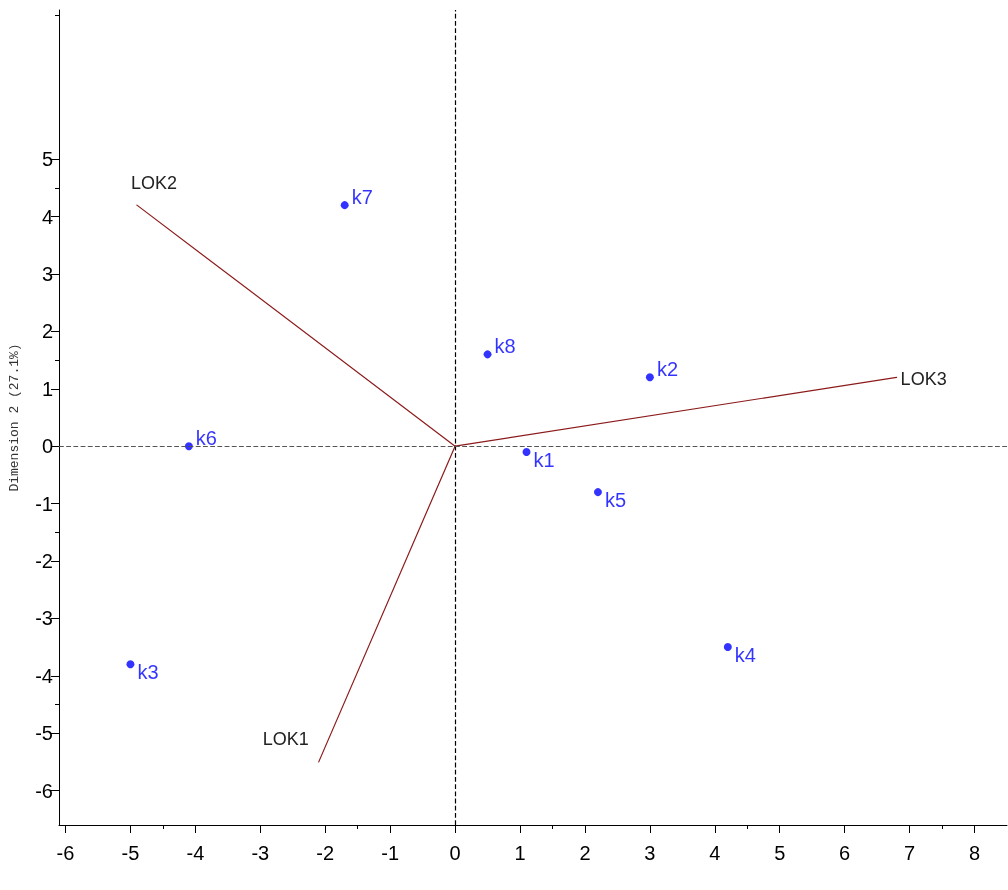 Image resolution: width=1008 pixels, height=890 pixels. What do you see at coordinates (745, 655) in the screenshot?
I see `data-label: k4` at bounding box center [745, 655].